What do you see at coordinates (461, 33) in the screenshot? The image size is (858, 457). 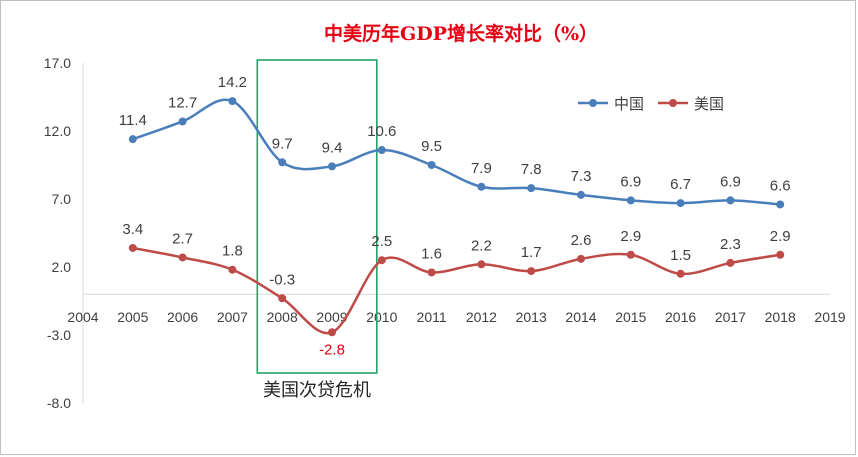 I see `chart-title: 中美历年GDP增长率对比（%）` at bounding box center [461, 33].